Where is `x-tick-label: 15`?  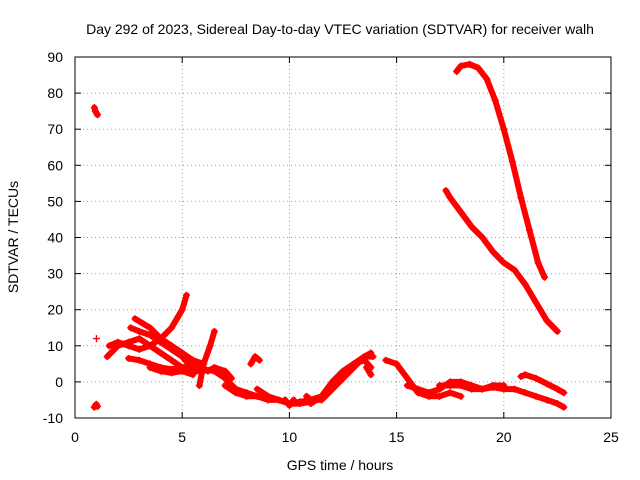 x-tick-label: 15 is located at coordinates (397, 437).